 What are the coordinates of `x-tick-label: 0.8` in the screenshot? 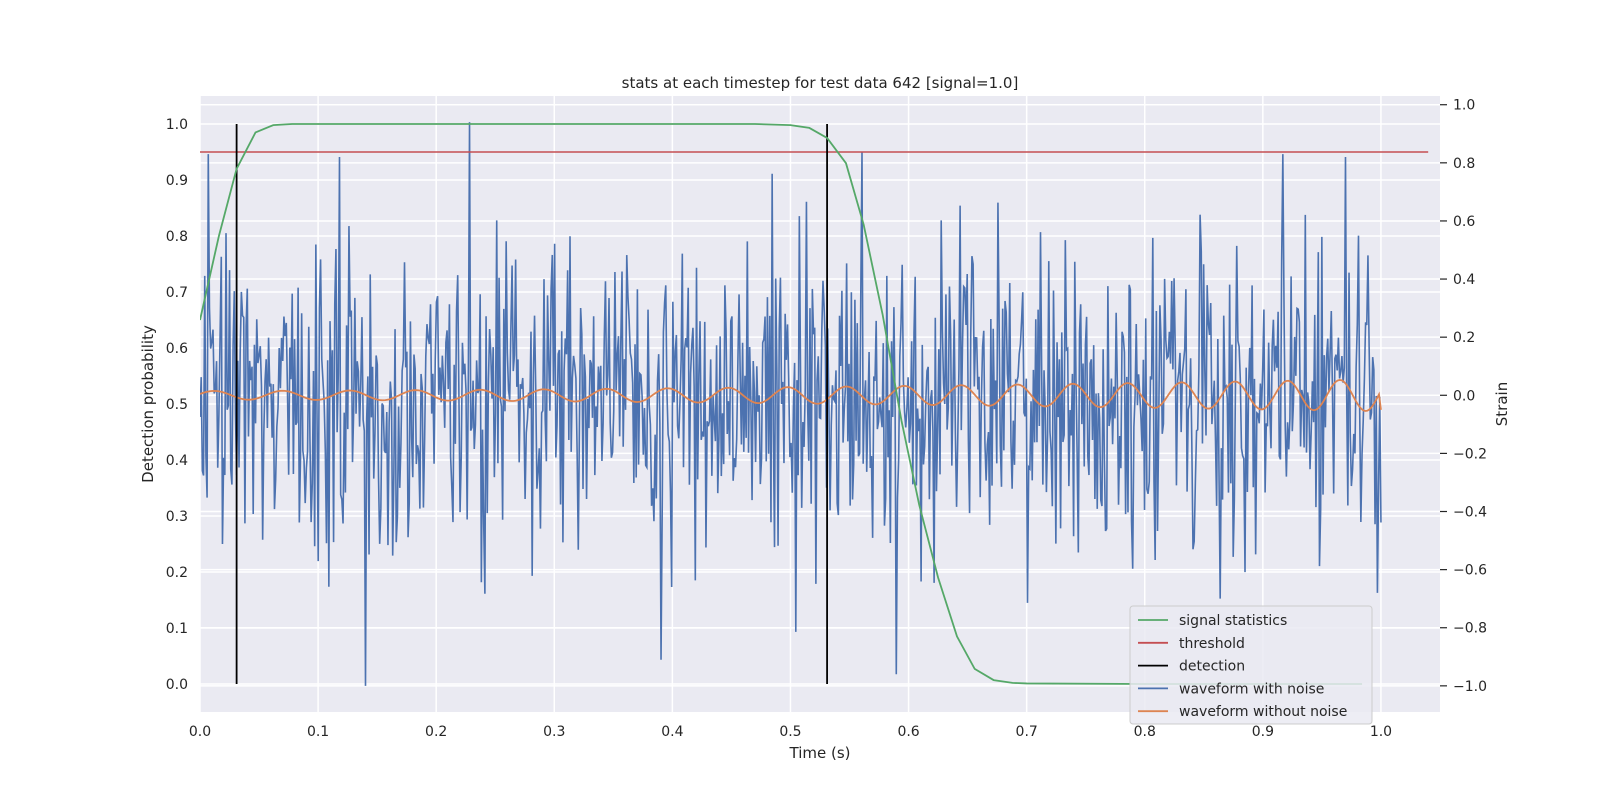 It's located at (1145, 732).